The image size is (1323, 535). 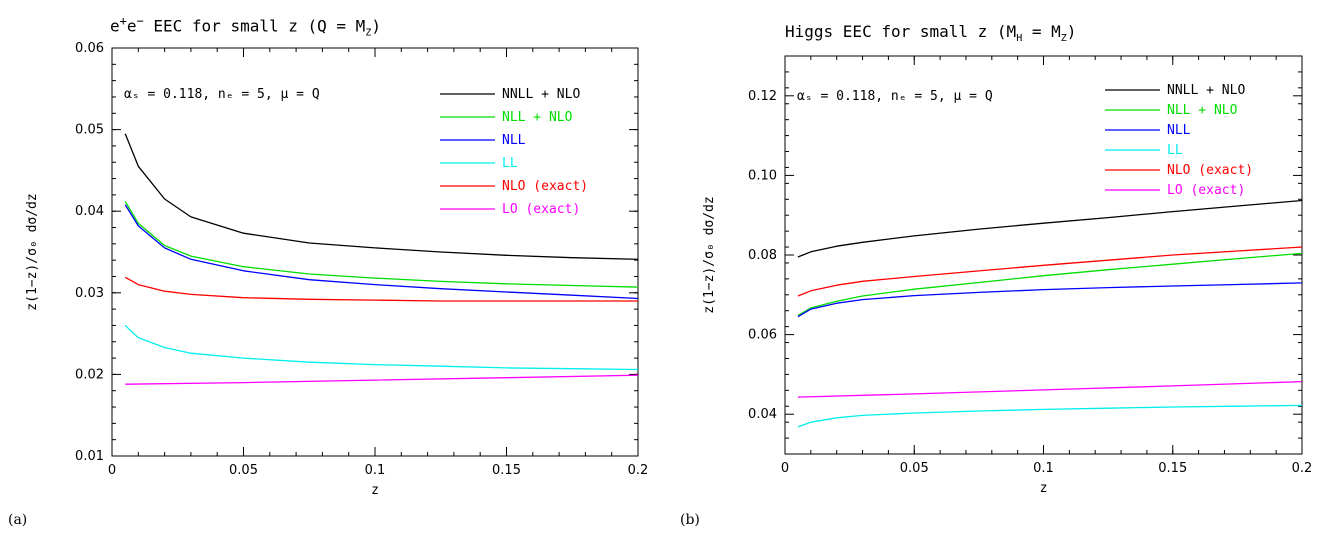 I want to click on panel-a-title-mid: e, so click(x=131, y=26).